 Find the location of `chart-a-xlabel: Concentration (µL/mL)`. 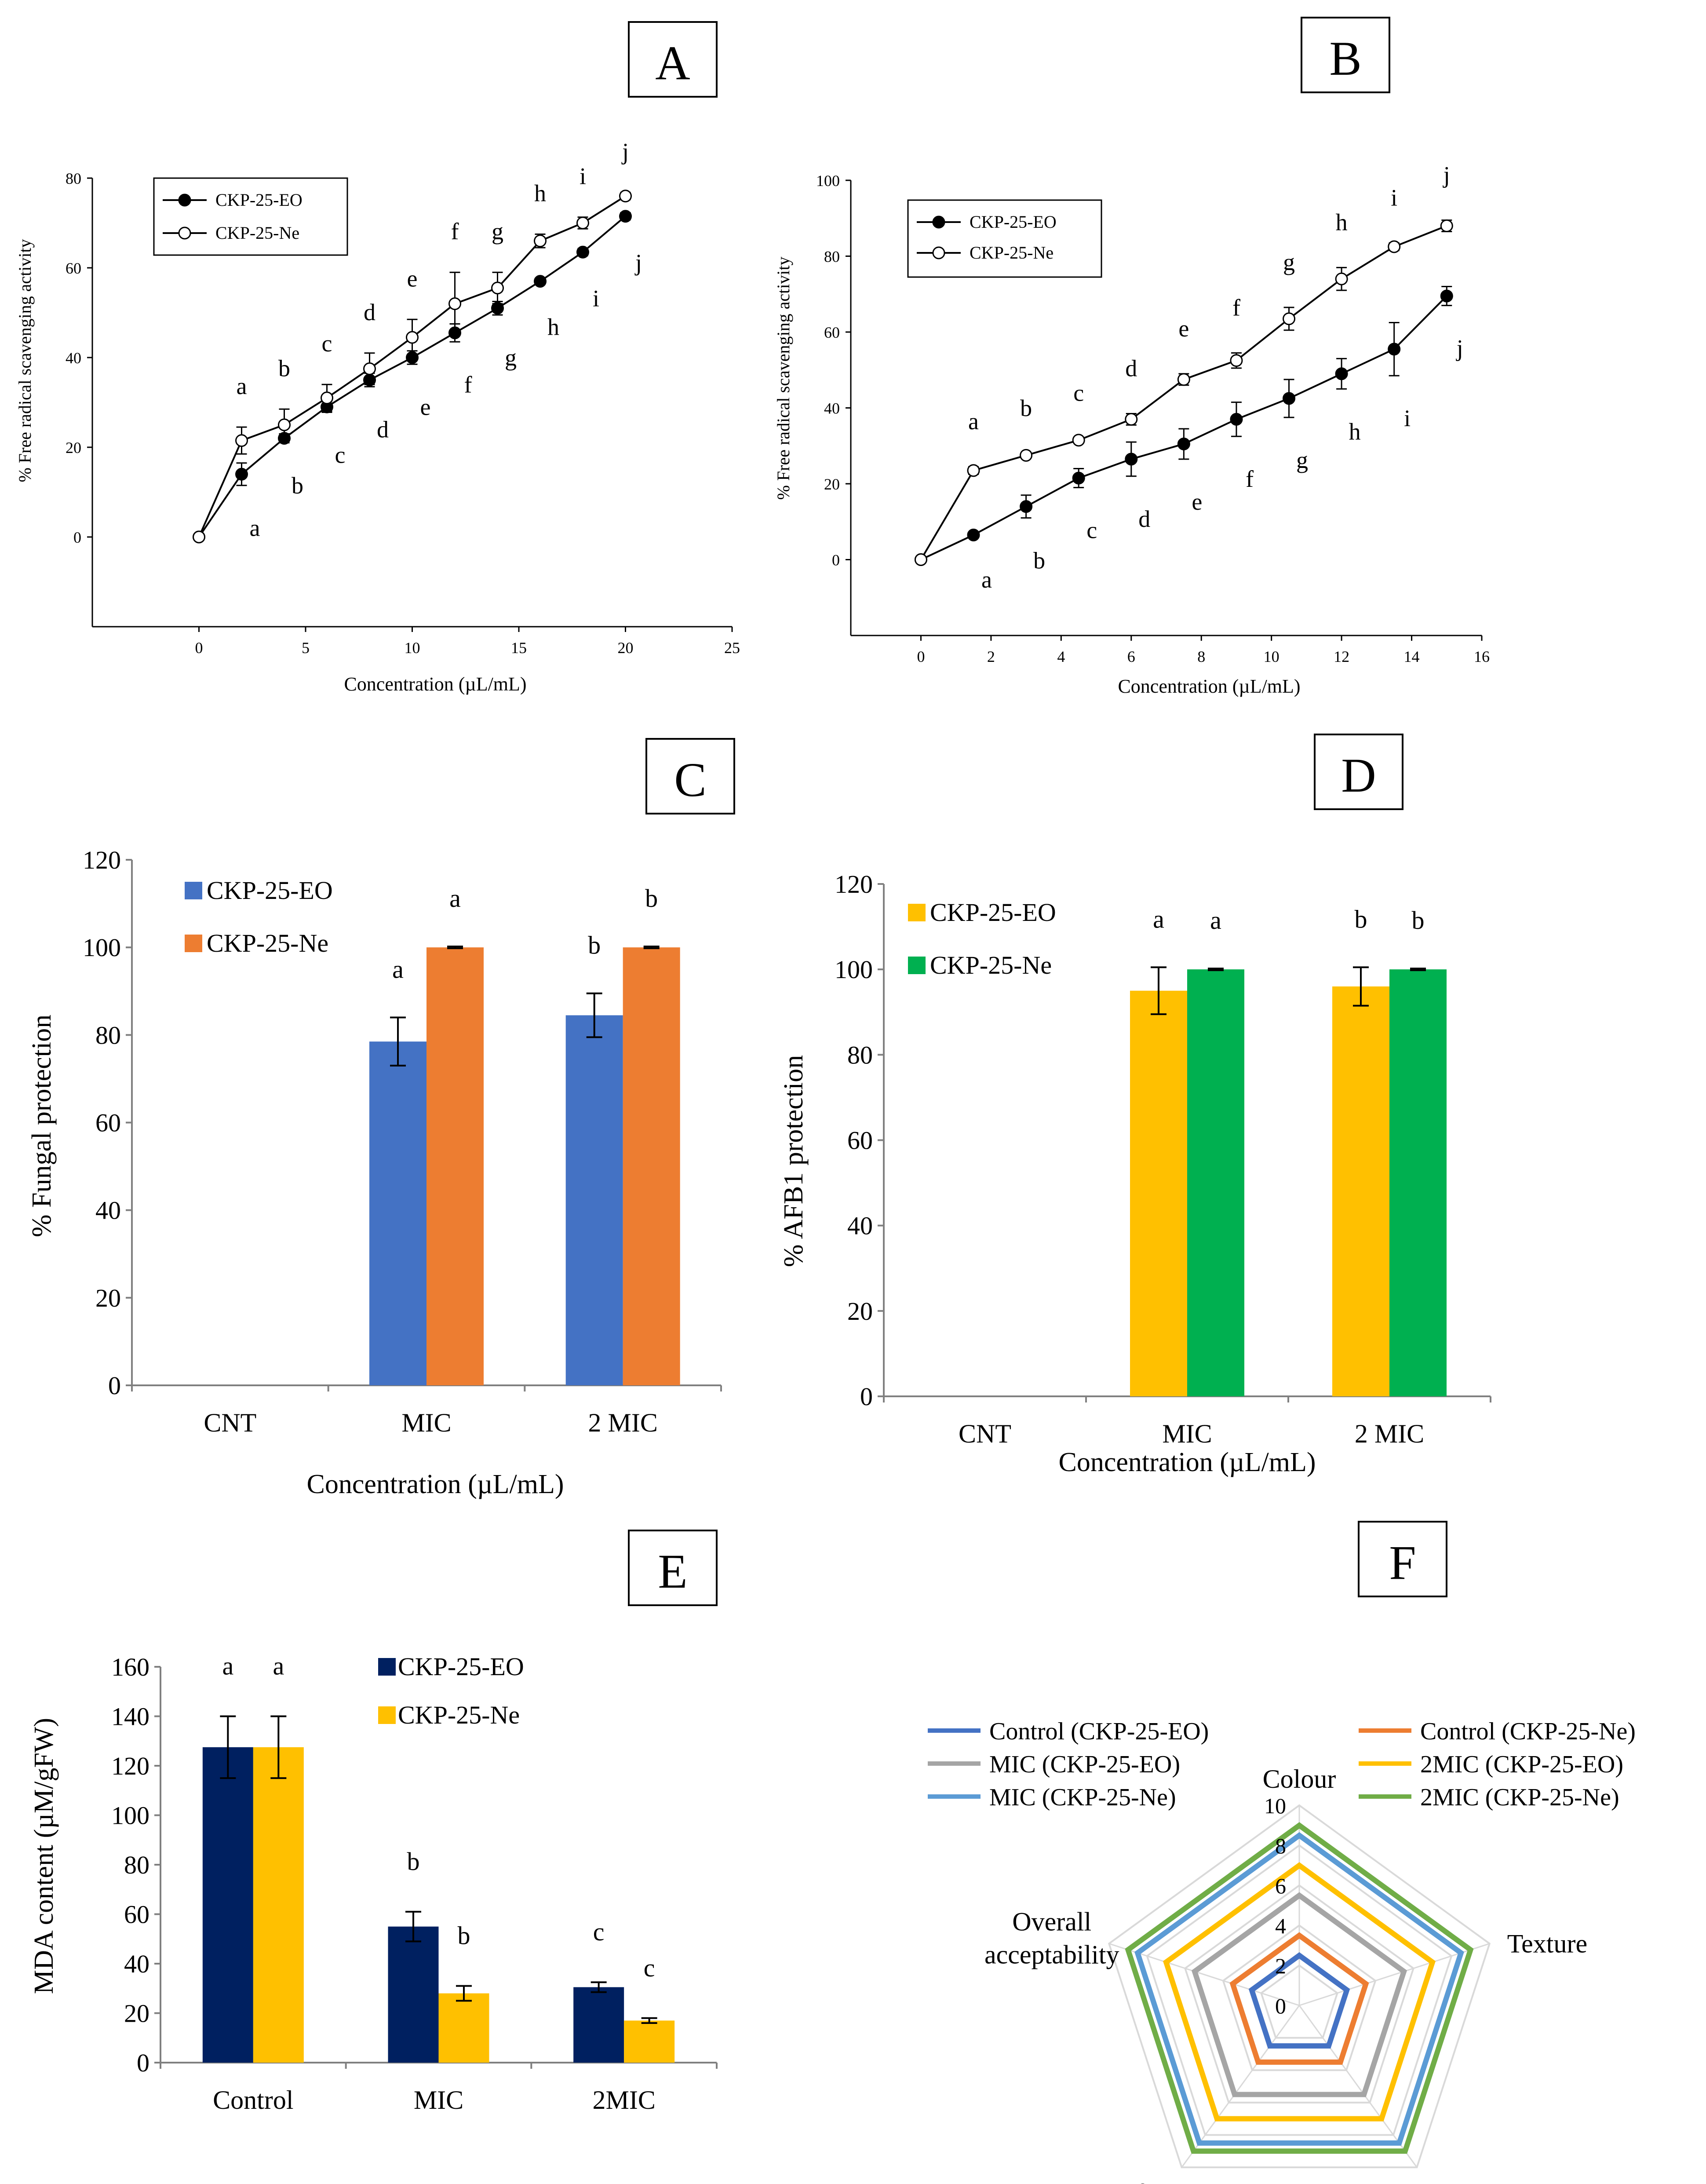

chart-a-xlabel: Concentration (µL/mL) is located at coordinates (435, 684).